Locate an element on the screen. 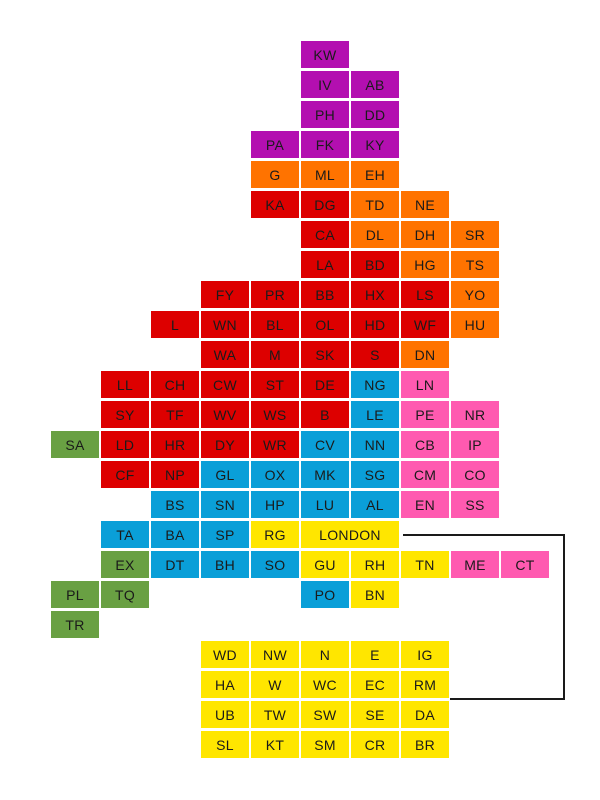  postcode-tile-ip: IP is located at coordinates (475, 444).